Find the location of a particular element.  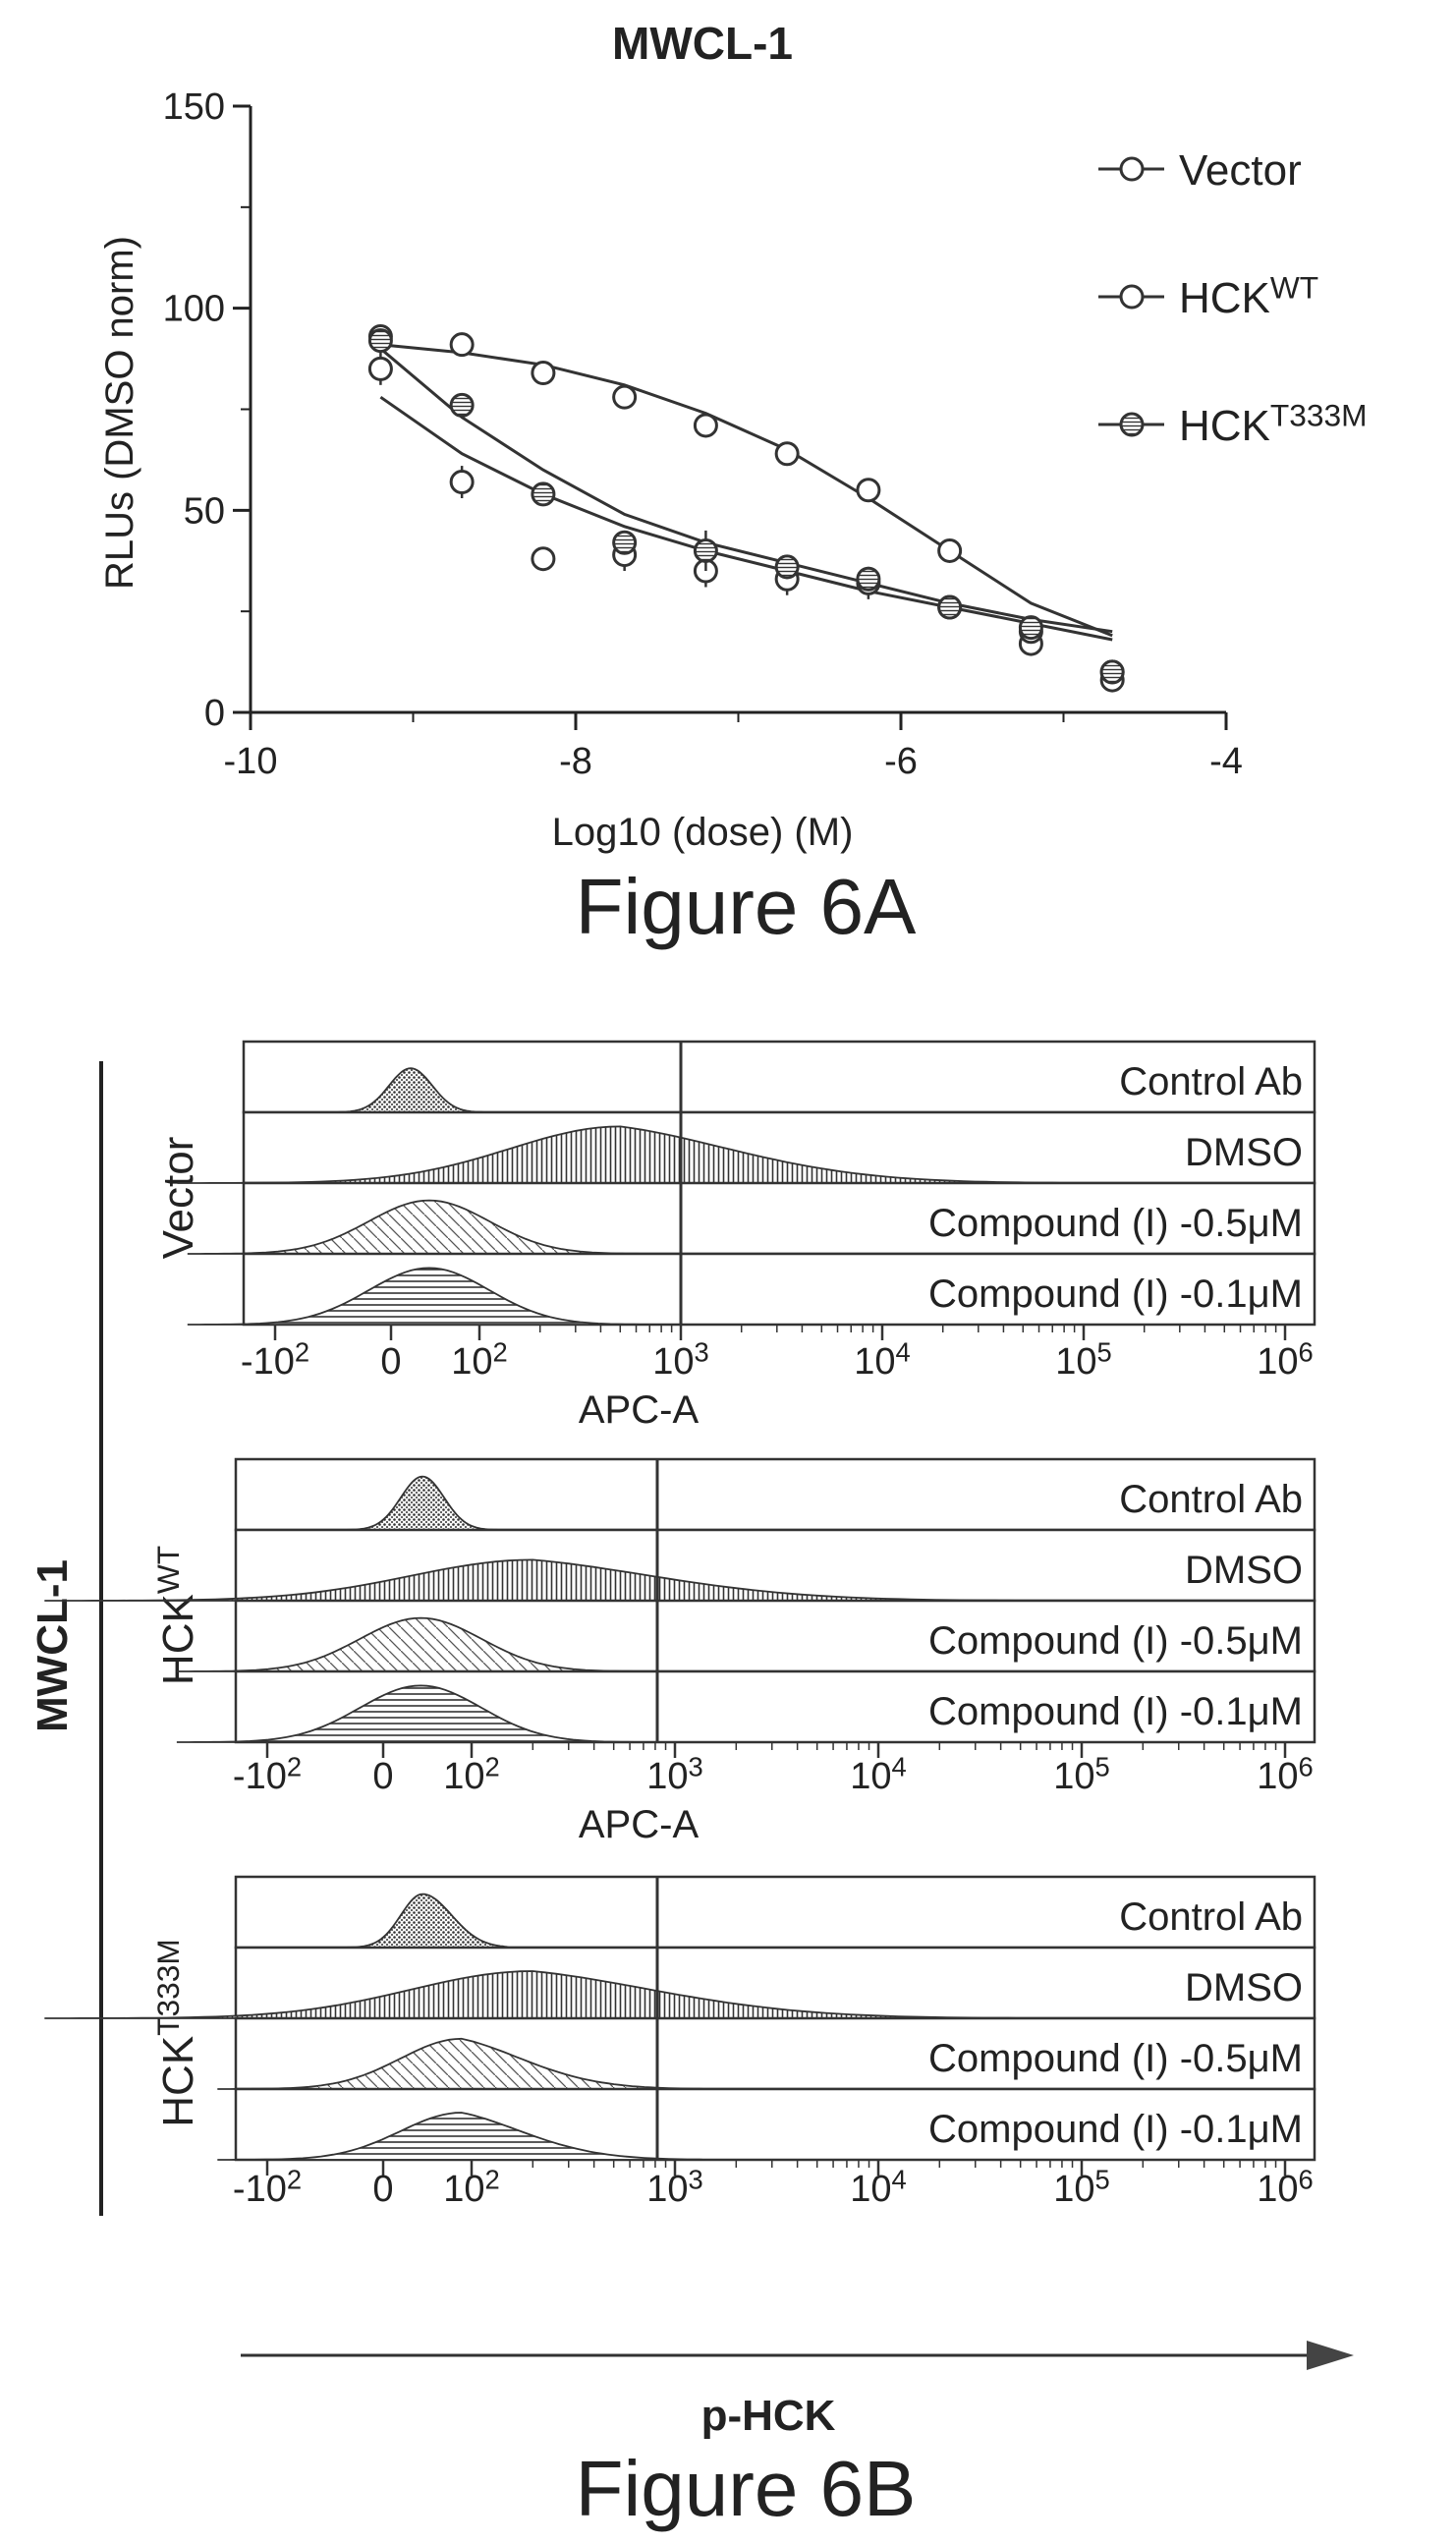

group-label: Vector is located at coordinates (178, 1198).